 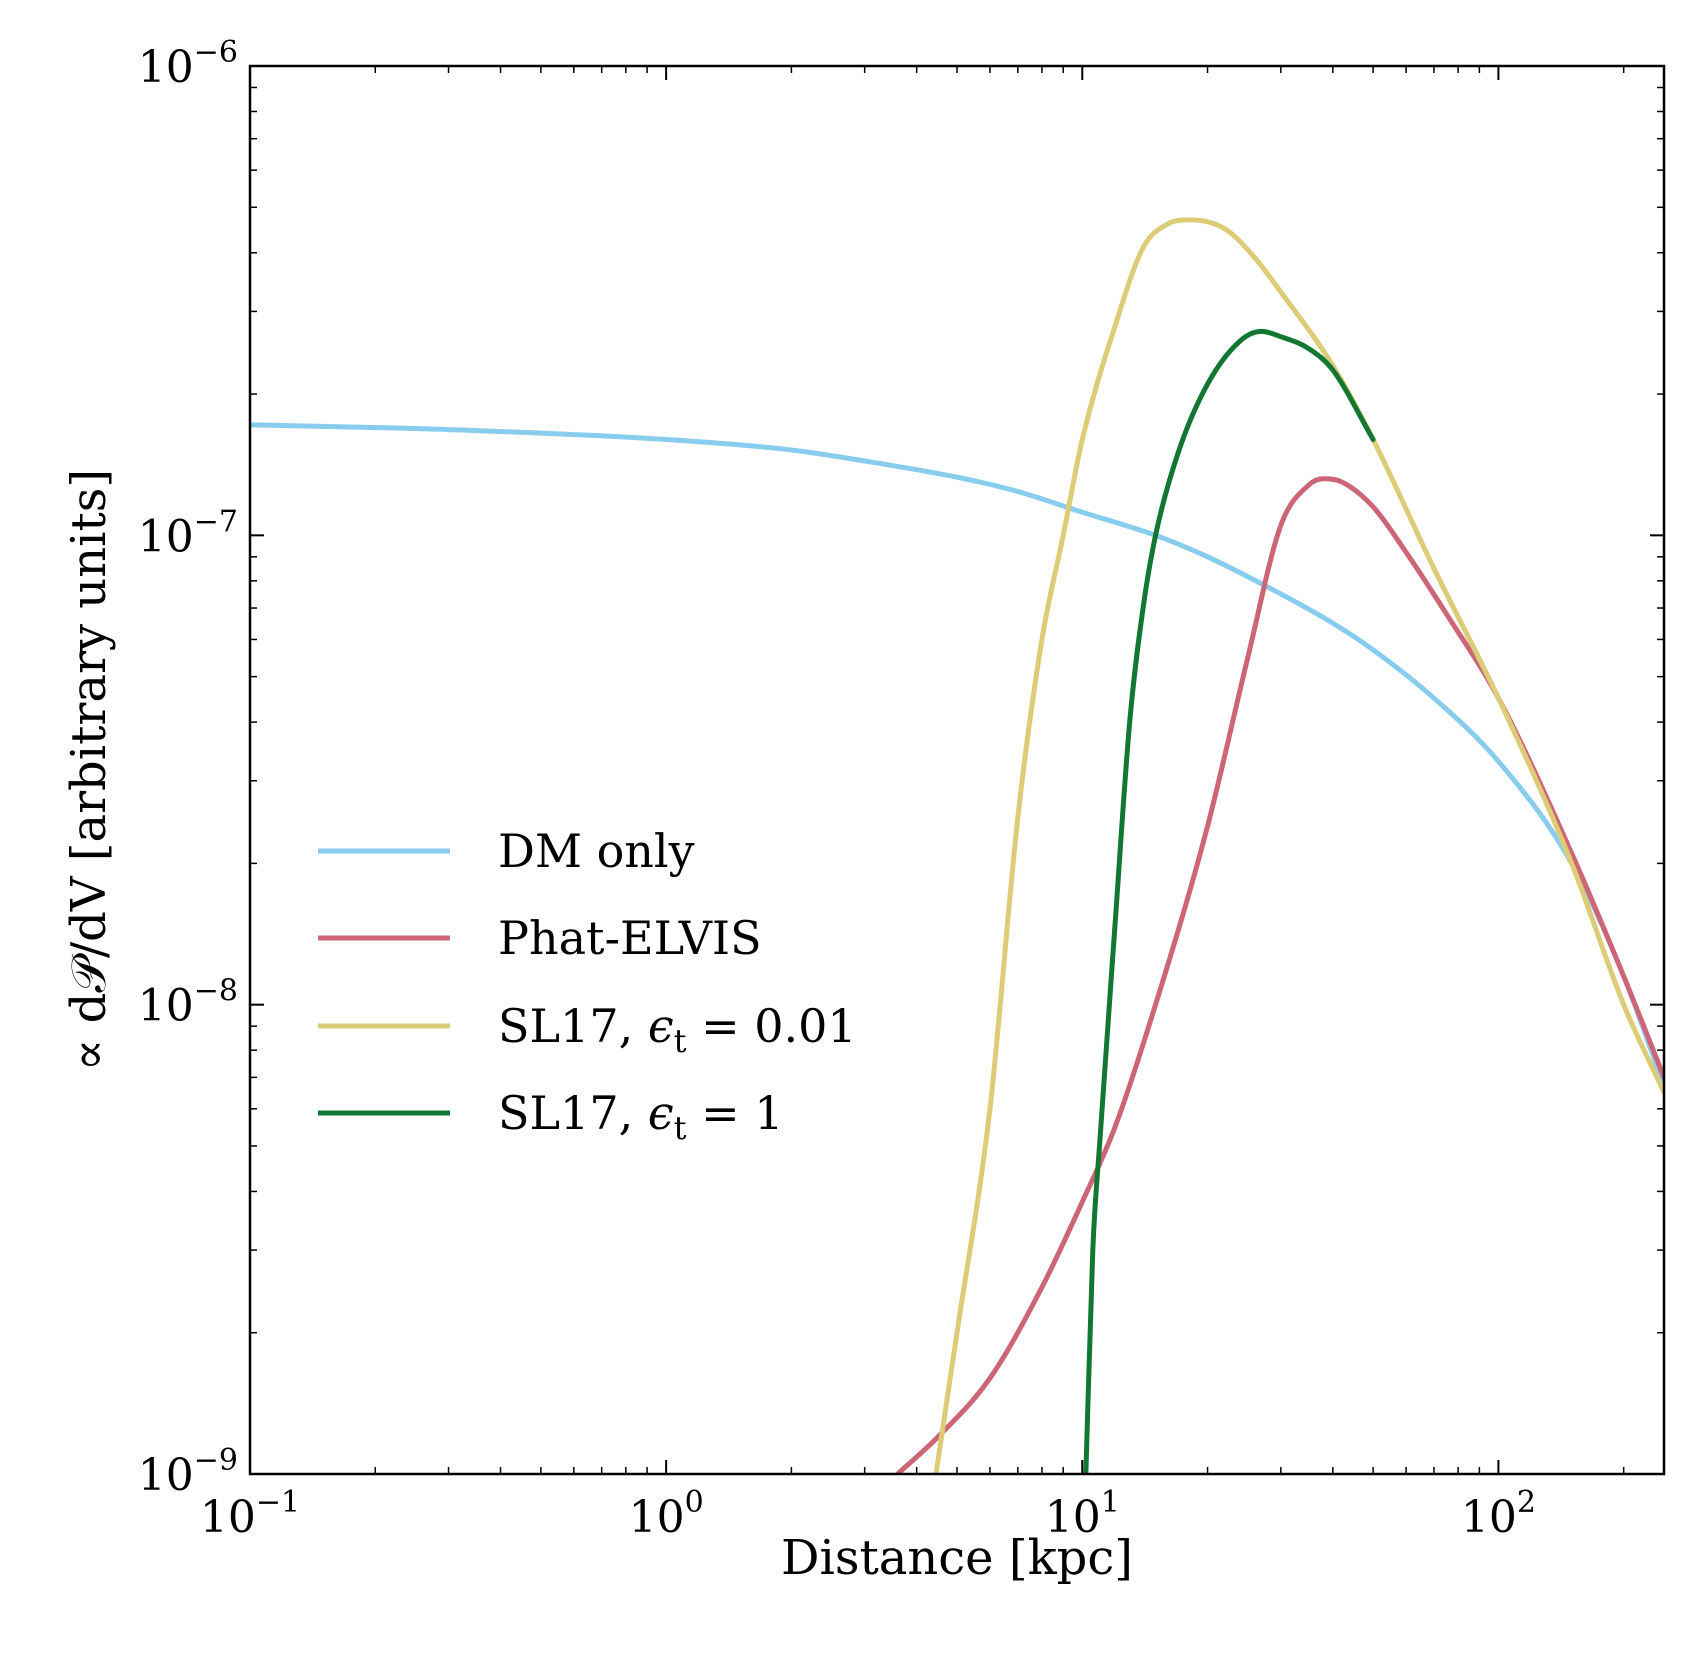 What do you see at coordinates (666, 1514) in the screenshot?
I see `x-tick-label-1: 10⁰` at bounding box center [666, 1514].